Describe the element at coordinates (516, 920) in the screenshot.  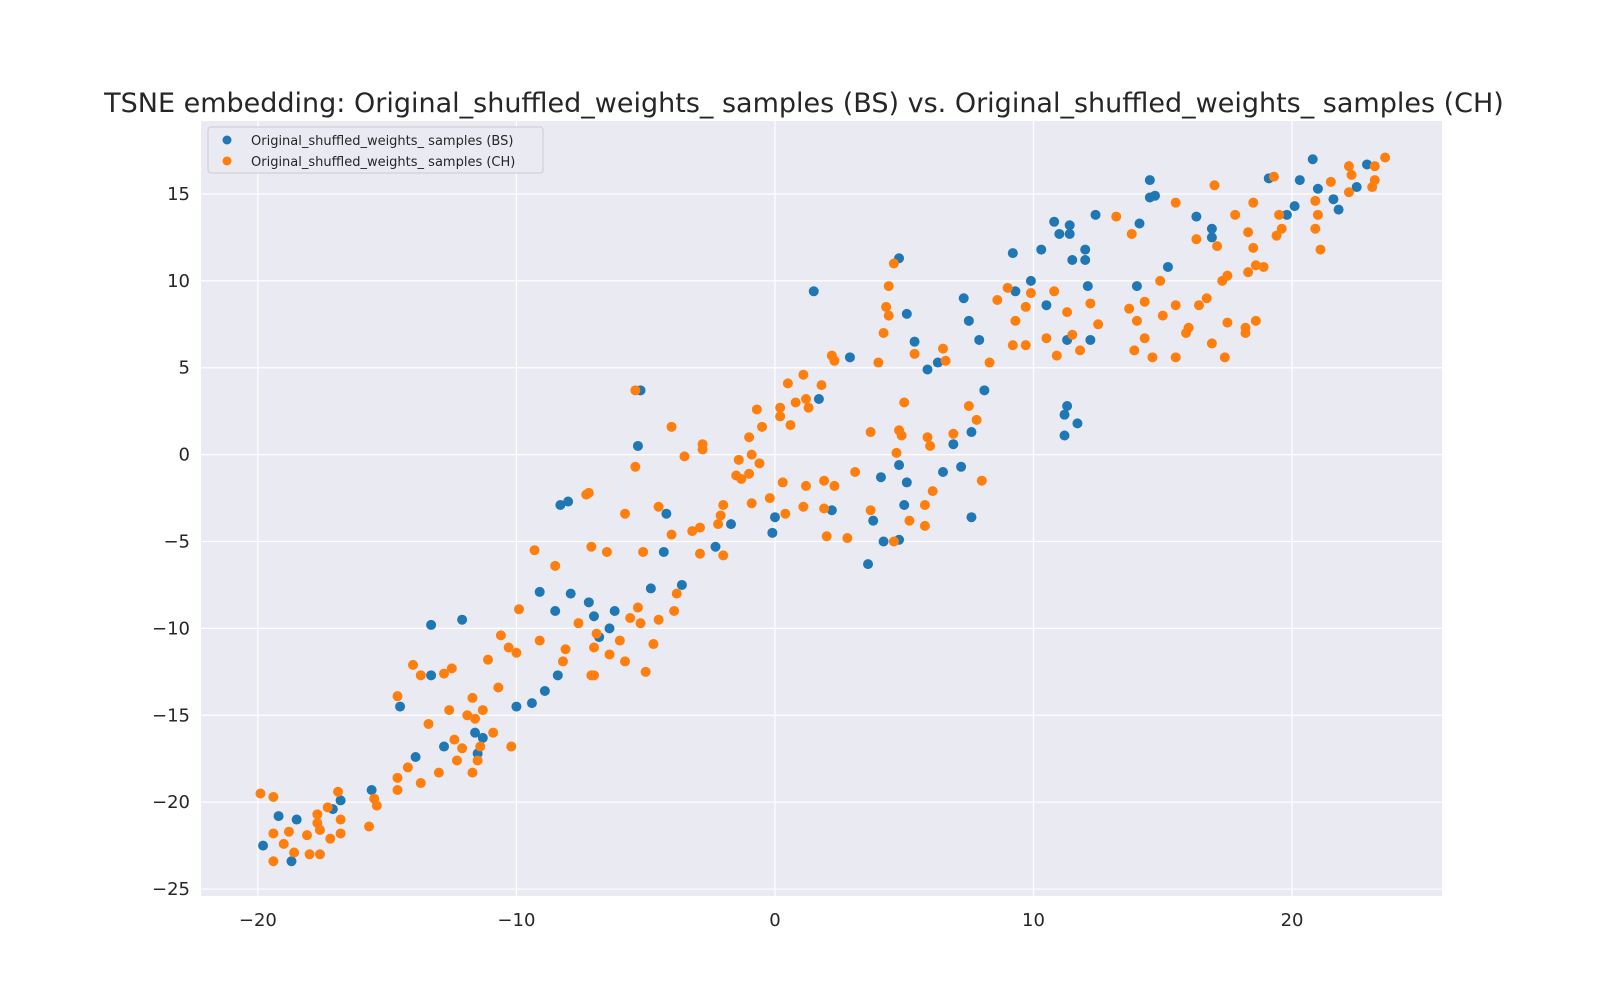
I see `x-tick-label: −10` at that location.